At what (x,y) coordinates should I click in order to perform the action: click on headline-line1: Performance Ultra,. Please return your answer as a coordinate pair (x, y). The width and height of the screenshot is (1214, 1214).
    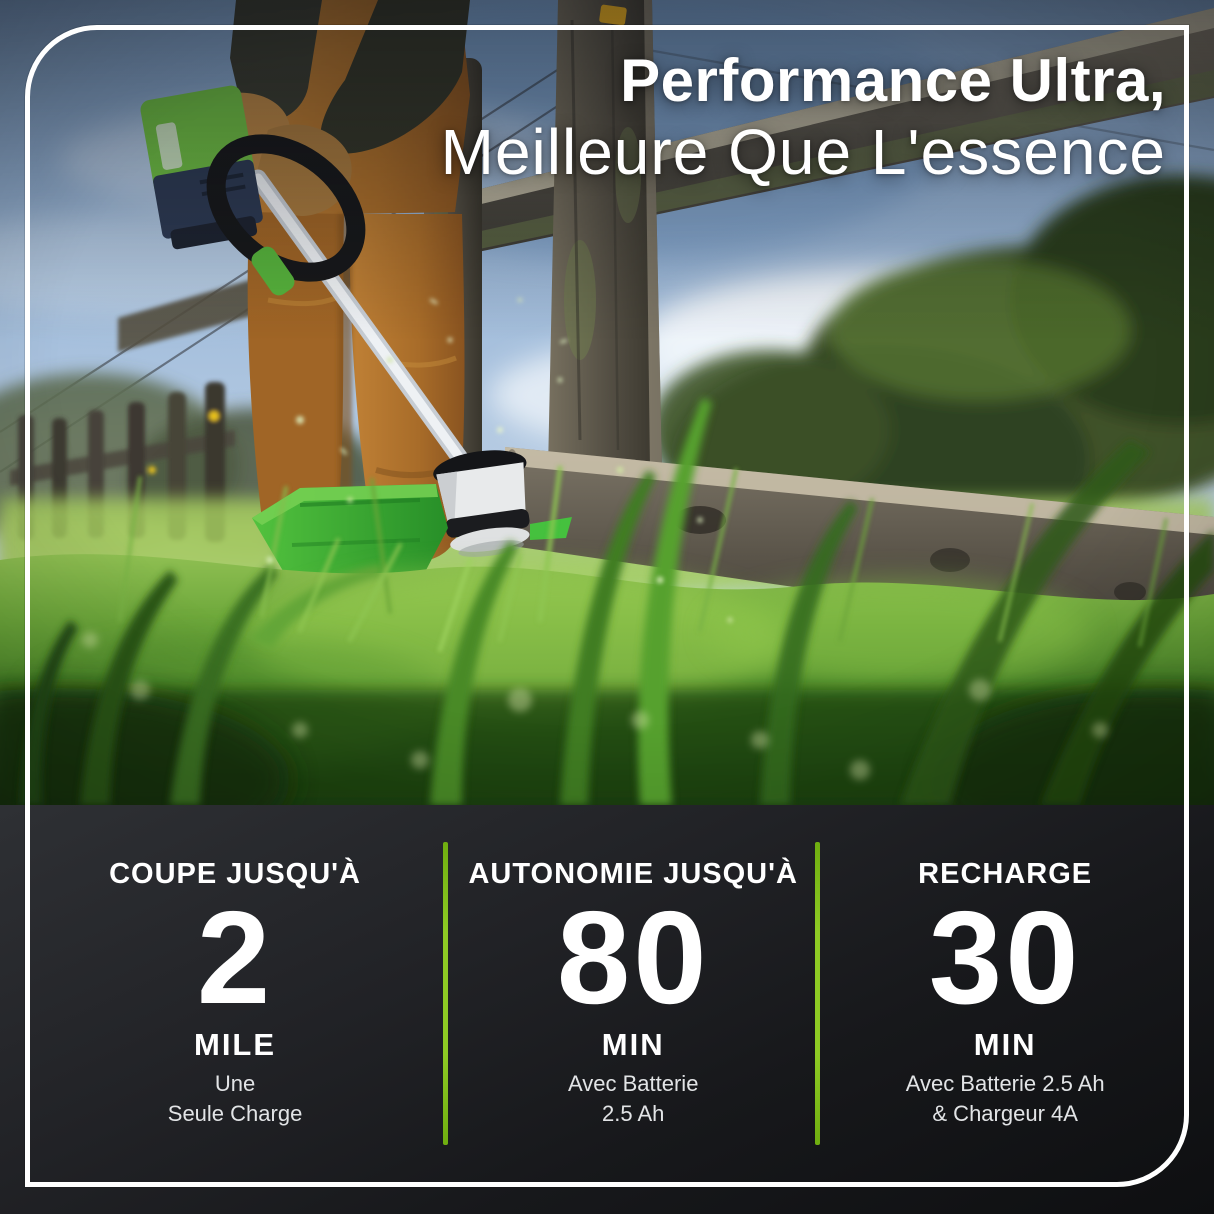
    Looking at the image, I should click on (893, 80).